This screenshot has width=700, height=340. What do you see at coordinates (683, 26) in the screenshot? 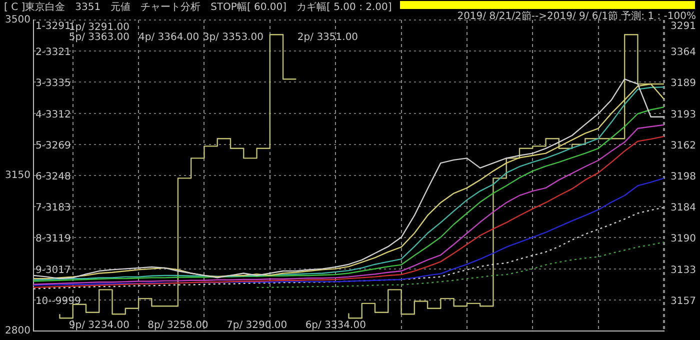
I see `text: 3291` at bounding box center [683, 26].